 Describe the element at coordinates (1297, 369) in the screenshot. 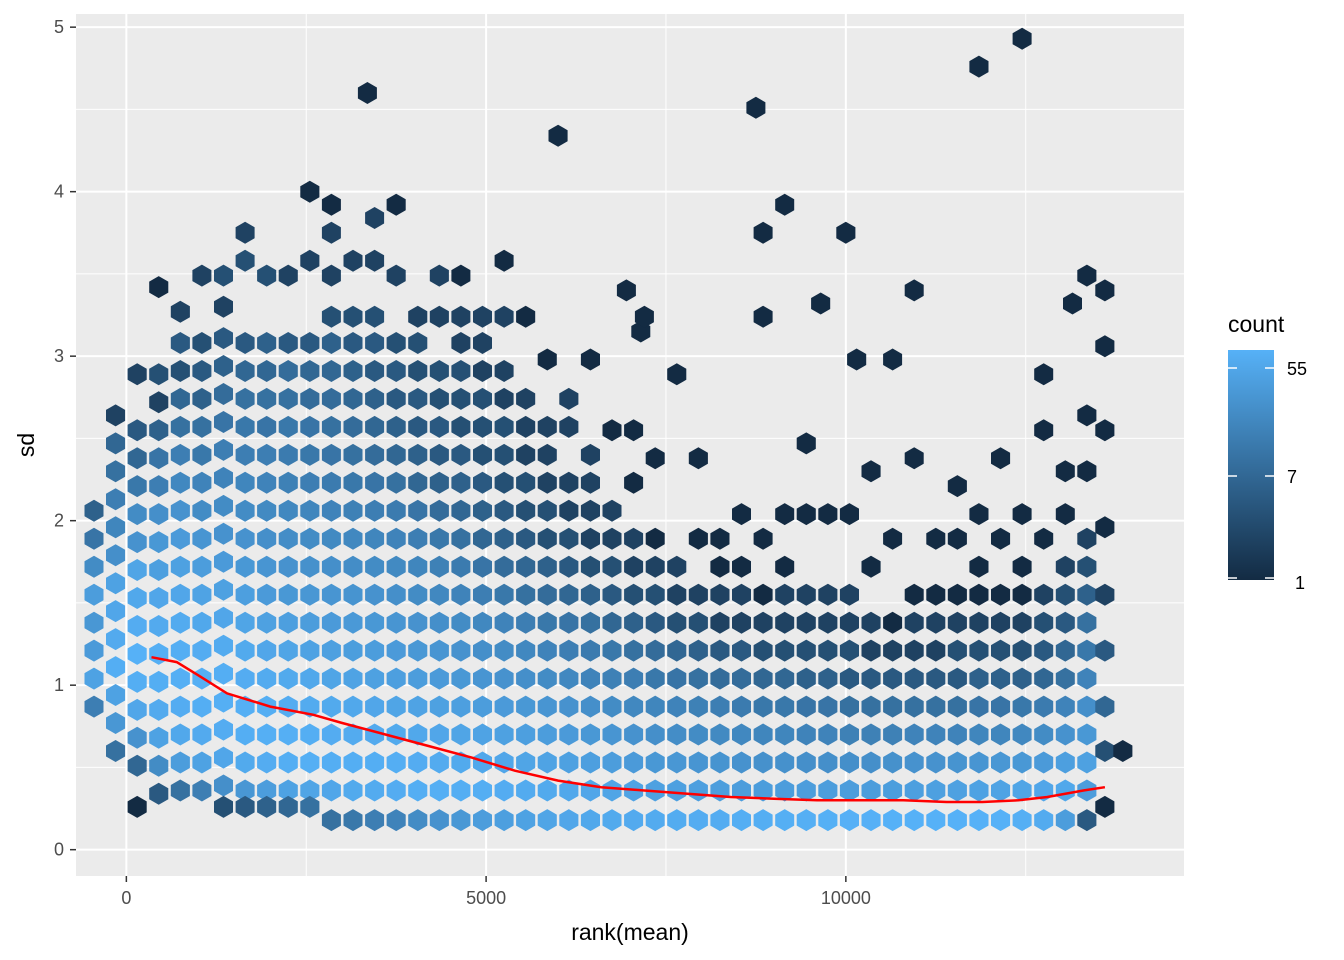

I see `legend-label-55: 55` at that location.